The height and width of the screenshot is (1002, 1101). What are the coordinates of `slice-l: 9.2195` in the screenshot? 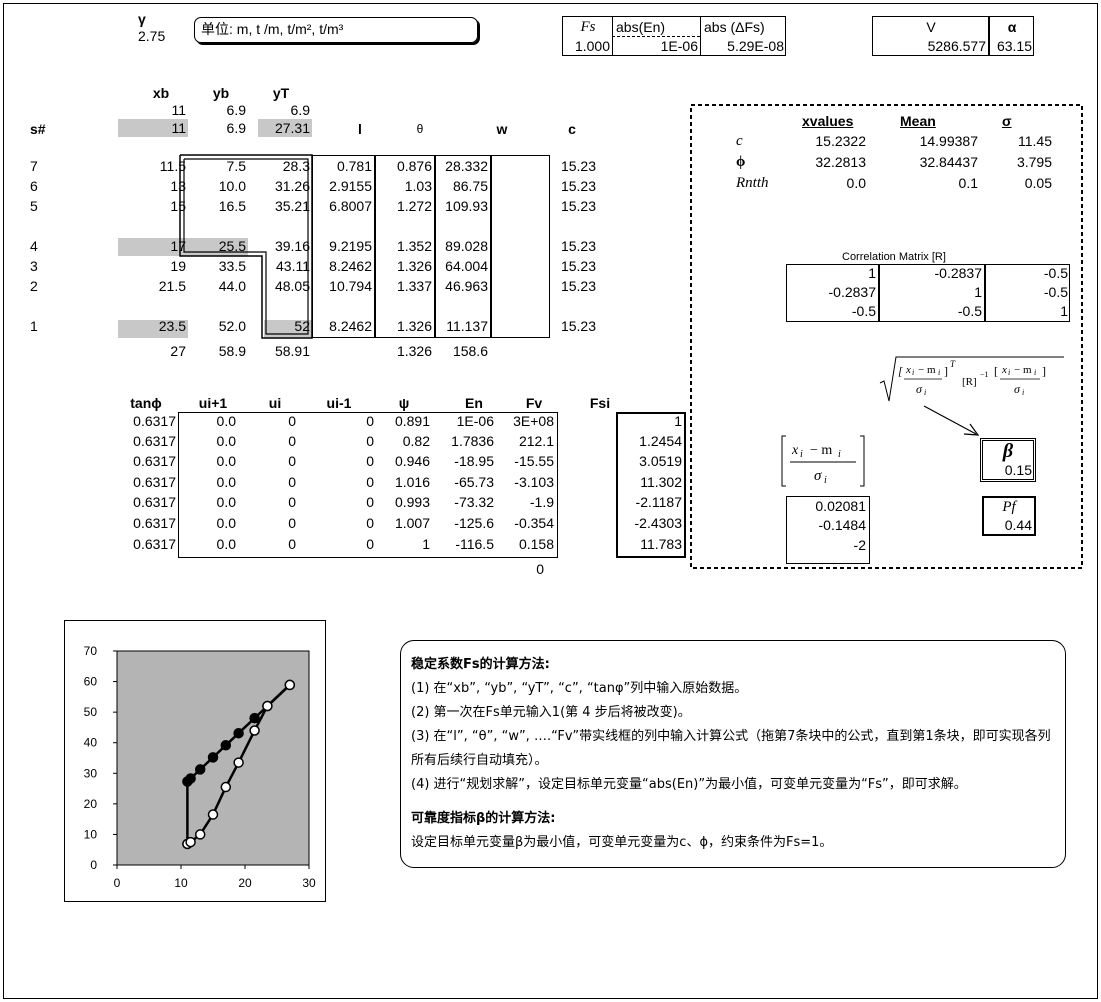 It's located at (350, 246).